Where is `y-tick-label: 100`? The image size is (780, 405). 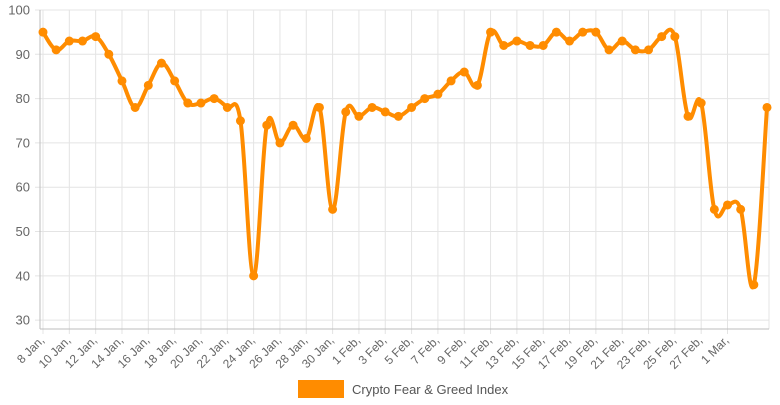 y-tick-label: 100 is located at coordinates (19, 10).